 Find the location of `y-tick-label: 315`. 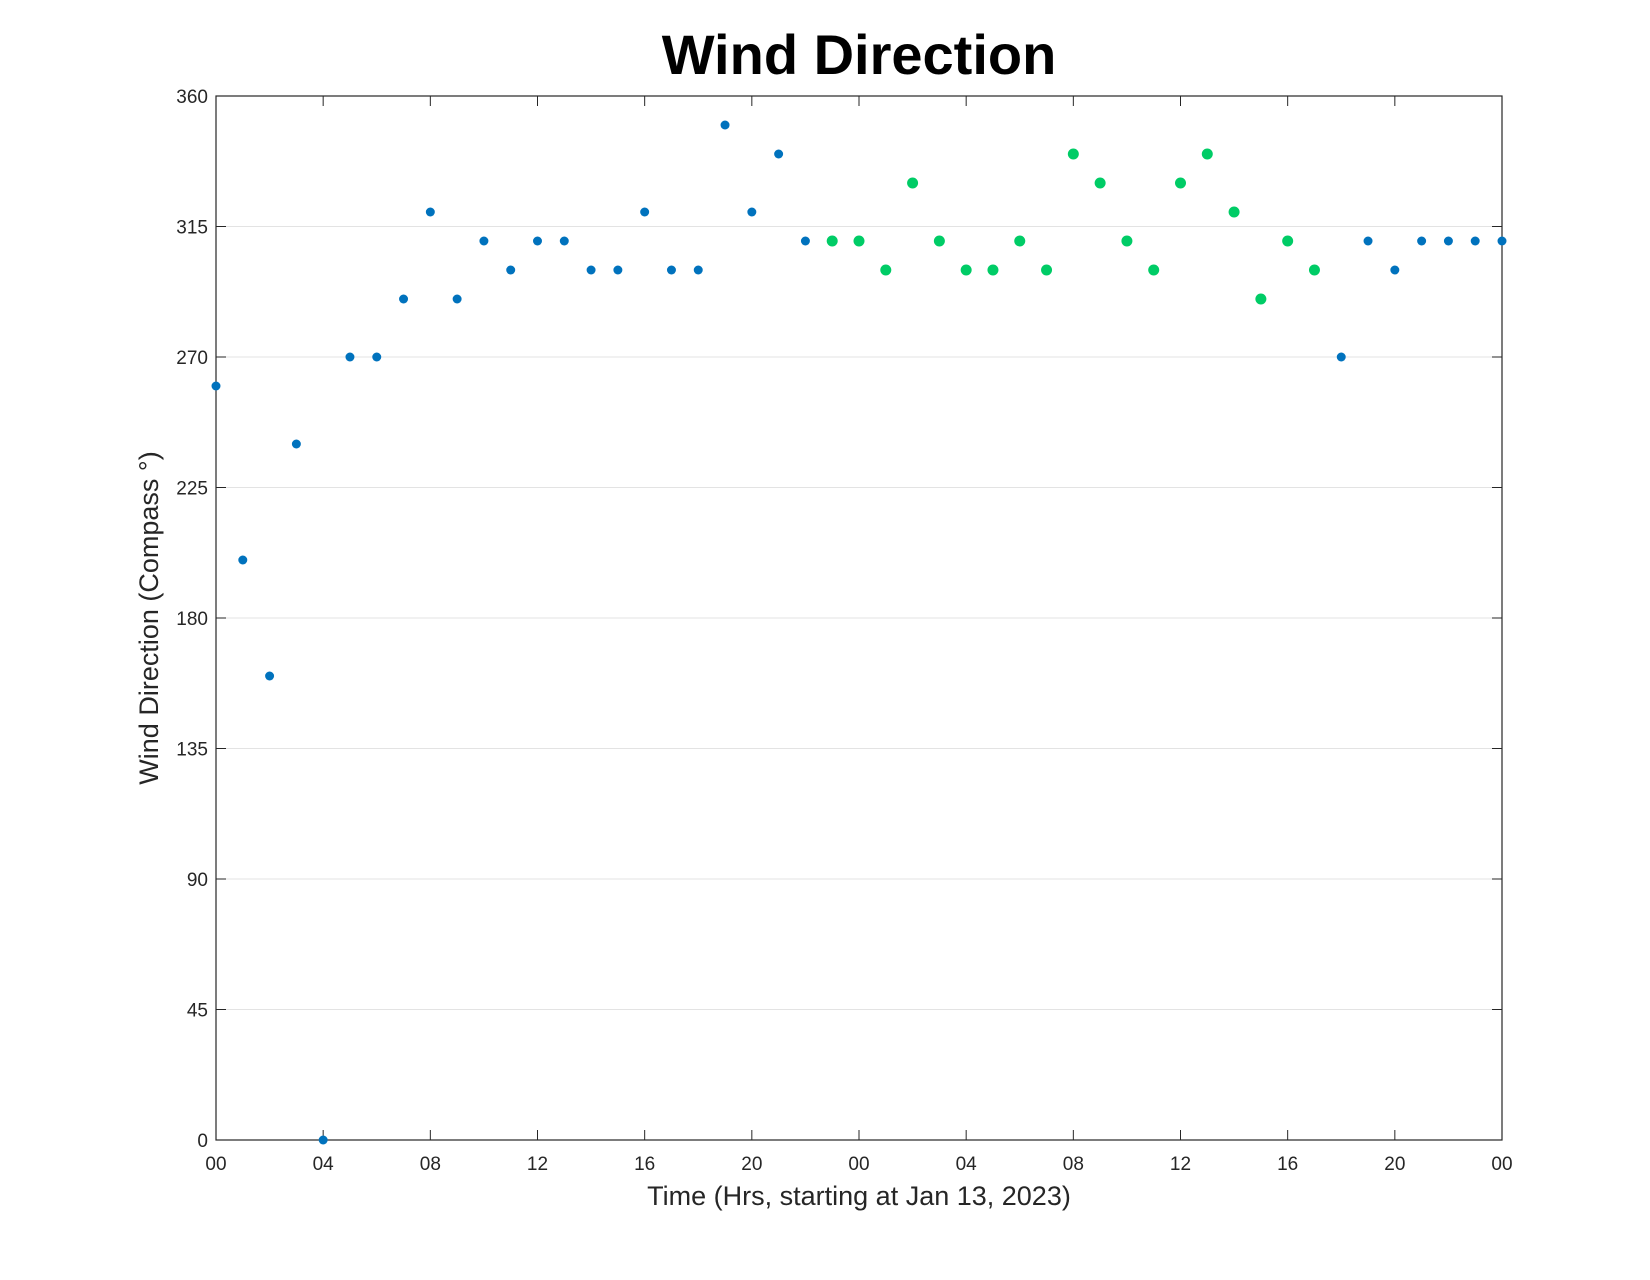

y-tick-label: 315 is located at coordinates (192, 228).